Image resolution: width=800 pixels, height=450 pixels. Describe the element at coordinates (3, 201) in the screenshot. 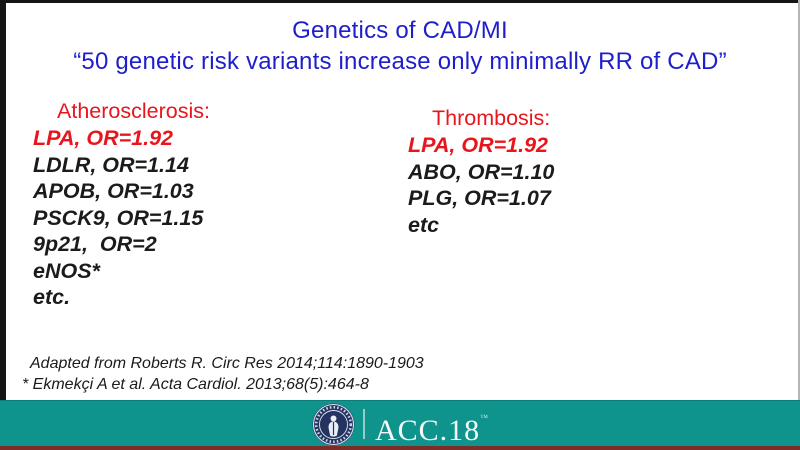

I see `slide-left-border` at that location.